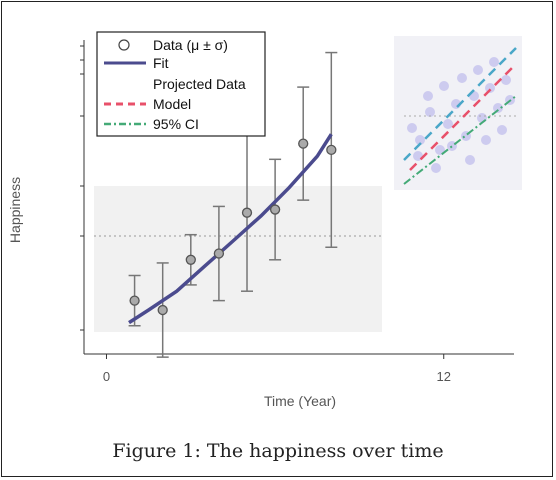  What do you see at coordinates (190, 45) in the screenshot?
I see `legend-label-data: Data (μ ± σ)` at bounding box center [190, 45].